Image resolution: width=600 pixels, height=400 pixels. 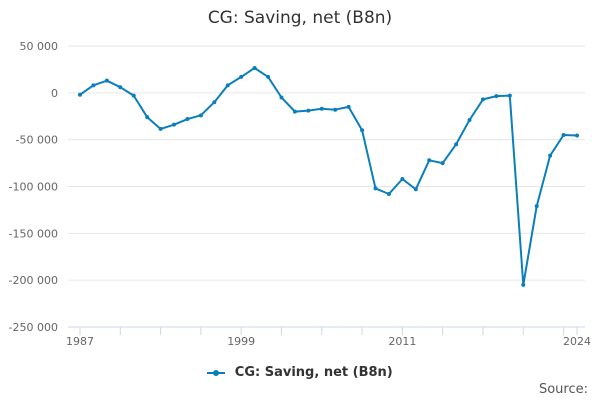 What do you see at coordinates (216, 372) in the screenshot?
I see `legend-swatch-icon` at bounding box center [216, 372].